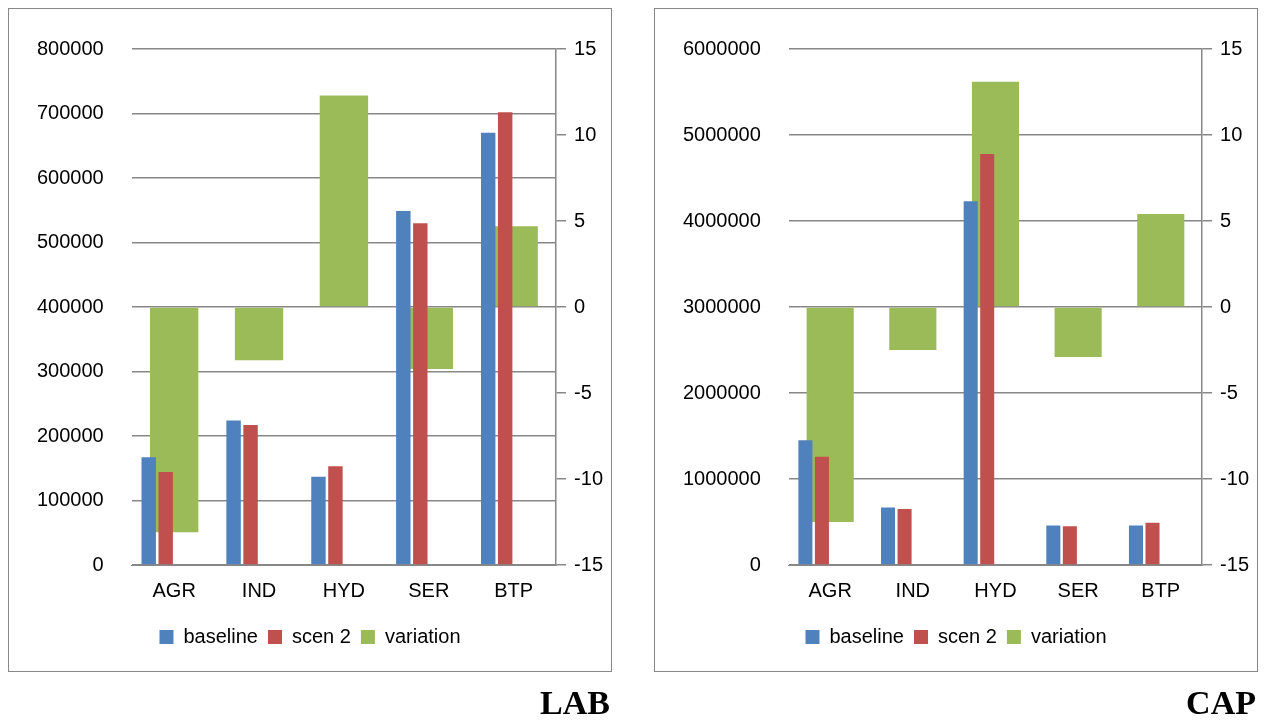  What do you see at coordinates (721, 133) in the screenshot?
I see `y-tick-label: 5000000` at bounding box center [721, 133].